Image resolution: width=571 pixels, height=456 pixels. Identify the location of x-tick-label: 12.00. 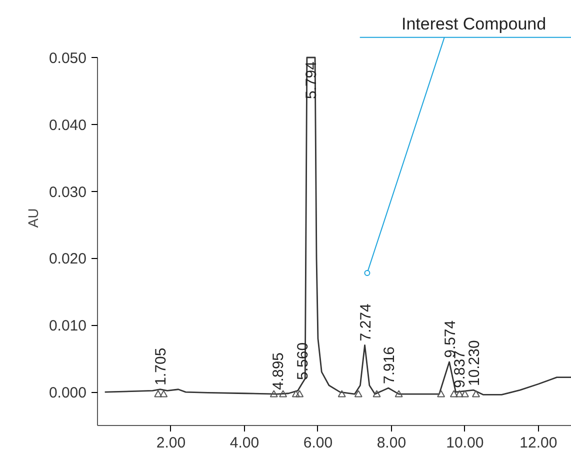
(539, 443).